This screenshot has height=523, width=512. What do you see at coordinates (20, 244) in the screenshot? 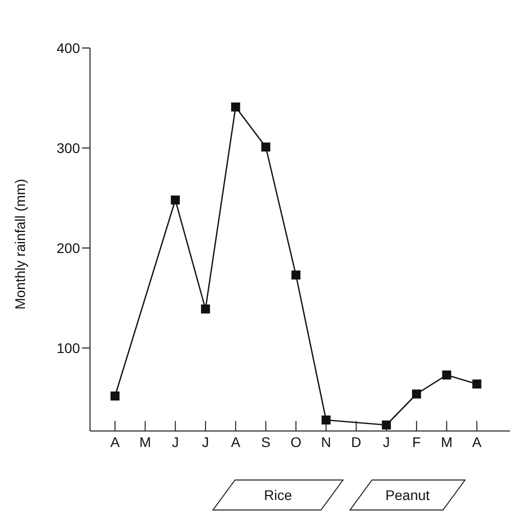
I see `y-axis-title: Monthly rainfall (mm)` at bounding box center [20, 244].